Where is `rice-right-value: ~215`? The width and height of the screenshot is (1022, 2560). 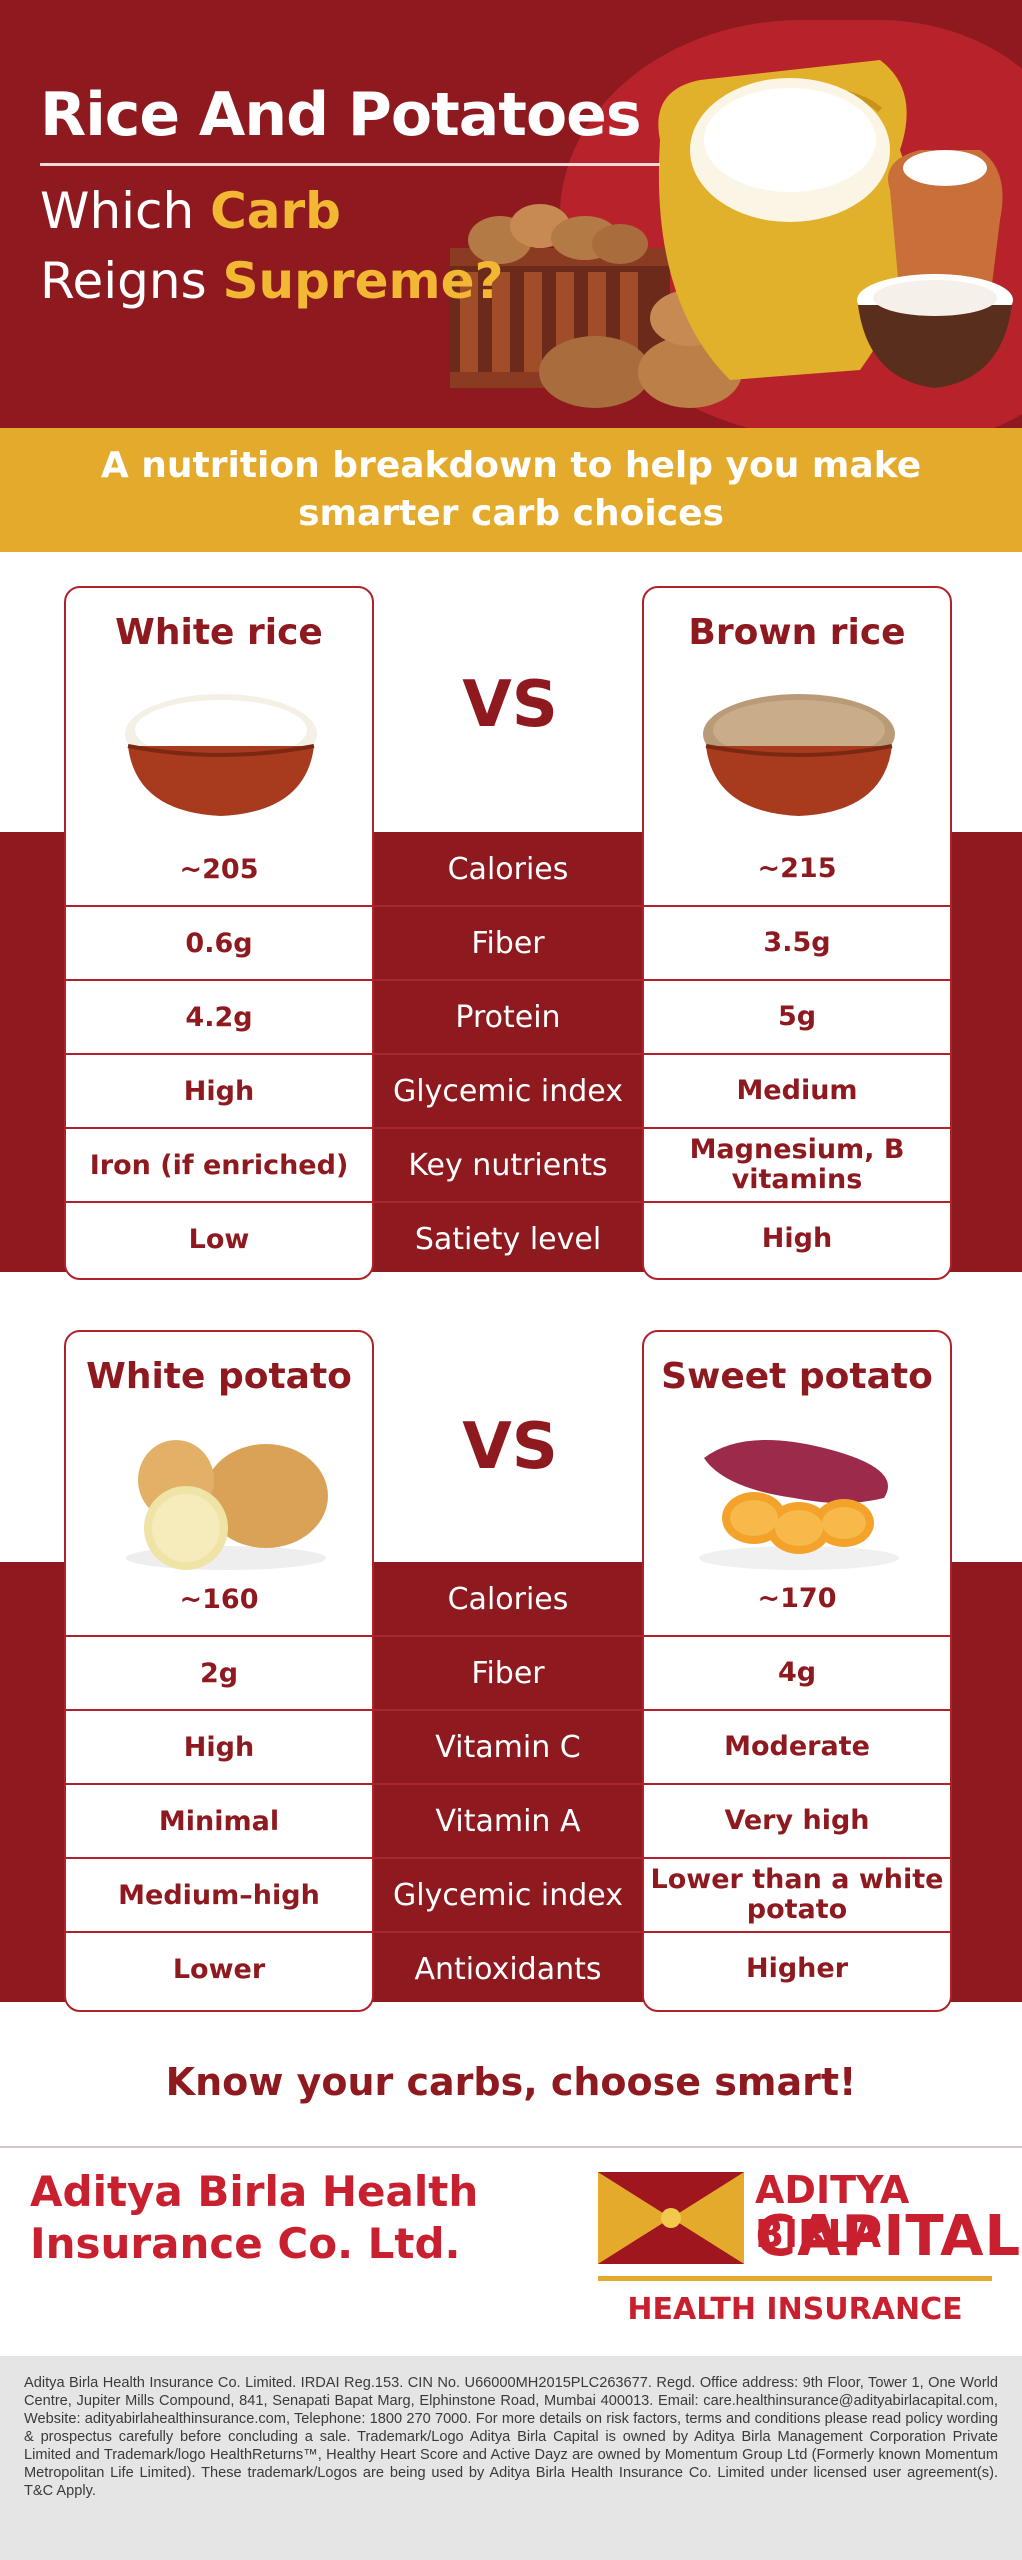 rice-right-value: ~215 is located at coordinates (797, 868).